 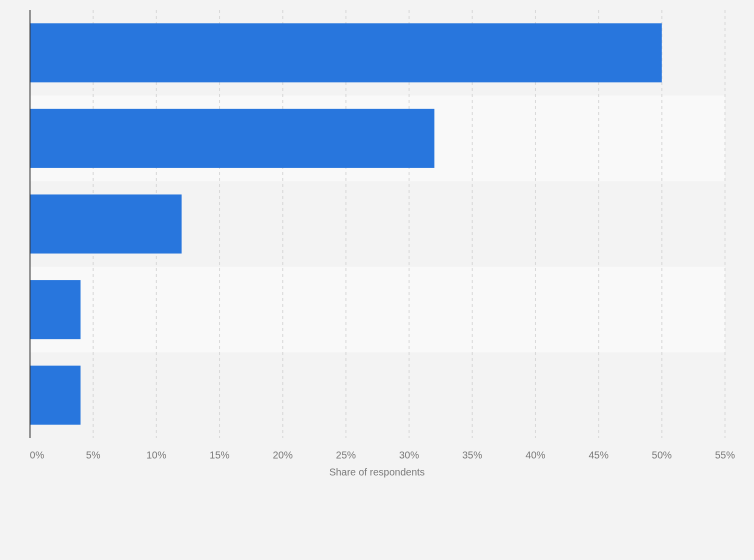 I want to click on x-tick-label: 50%, so click(x=662, y=456).